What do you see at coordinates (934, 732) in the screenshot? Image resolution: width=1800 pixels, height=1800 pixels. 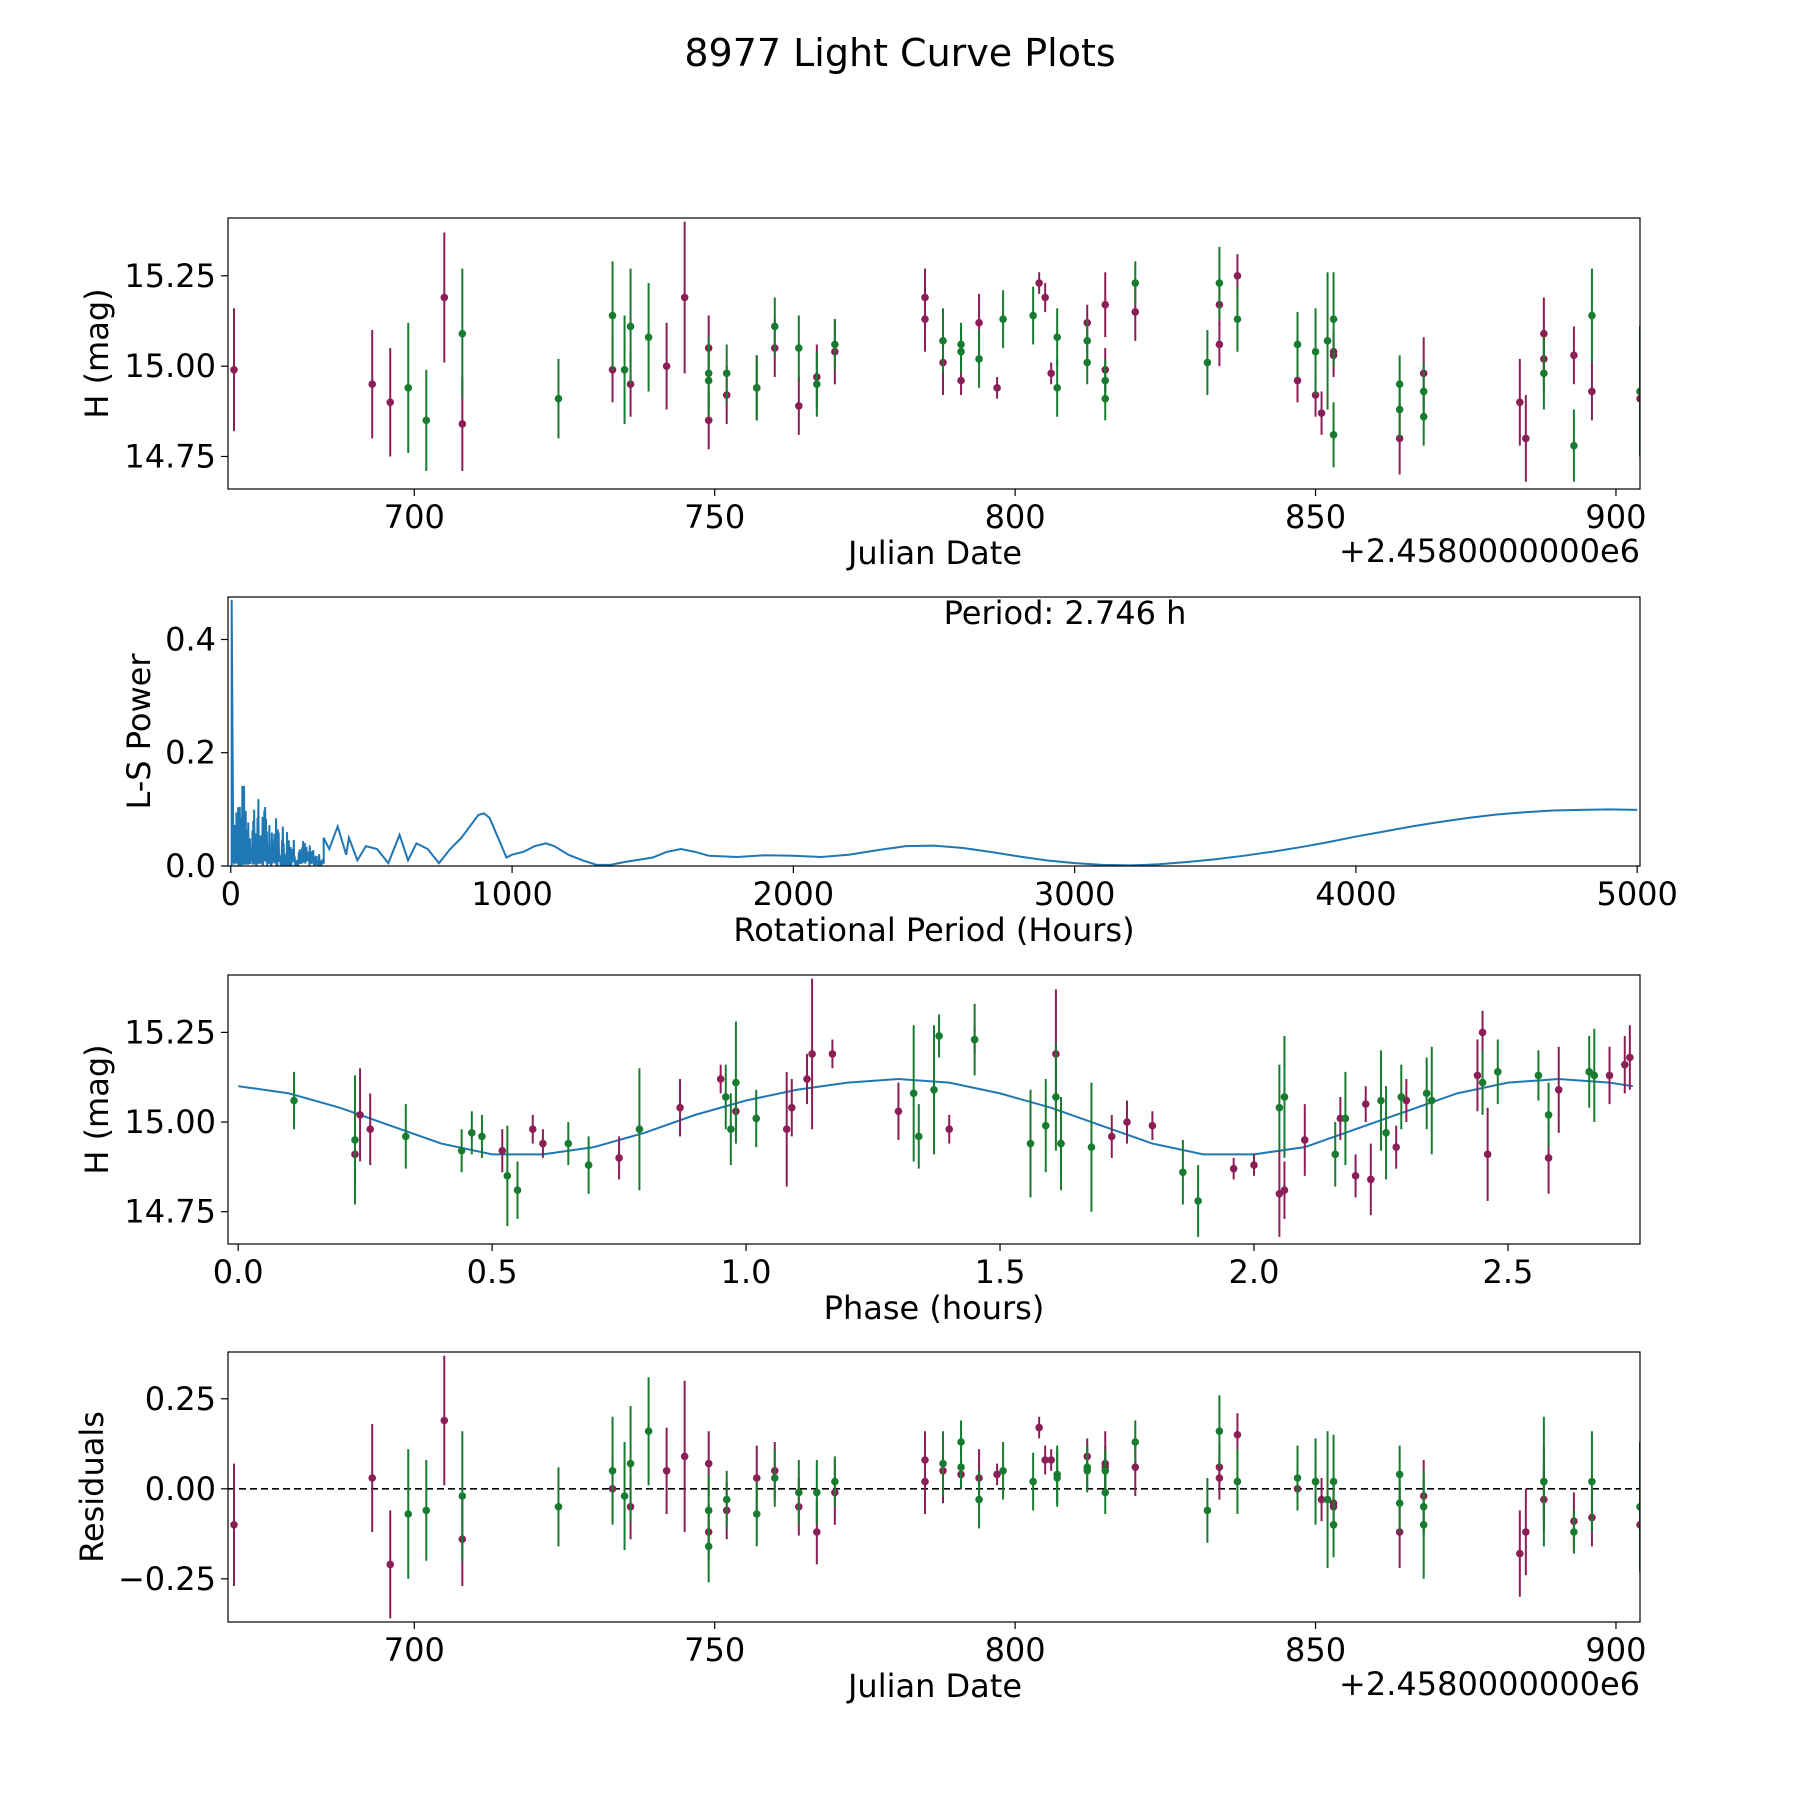 I see `periodogram-line` at bounding box center [934, 732].